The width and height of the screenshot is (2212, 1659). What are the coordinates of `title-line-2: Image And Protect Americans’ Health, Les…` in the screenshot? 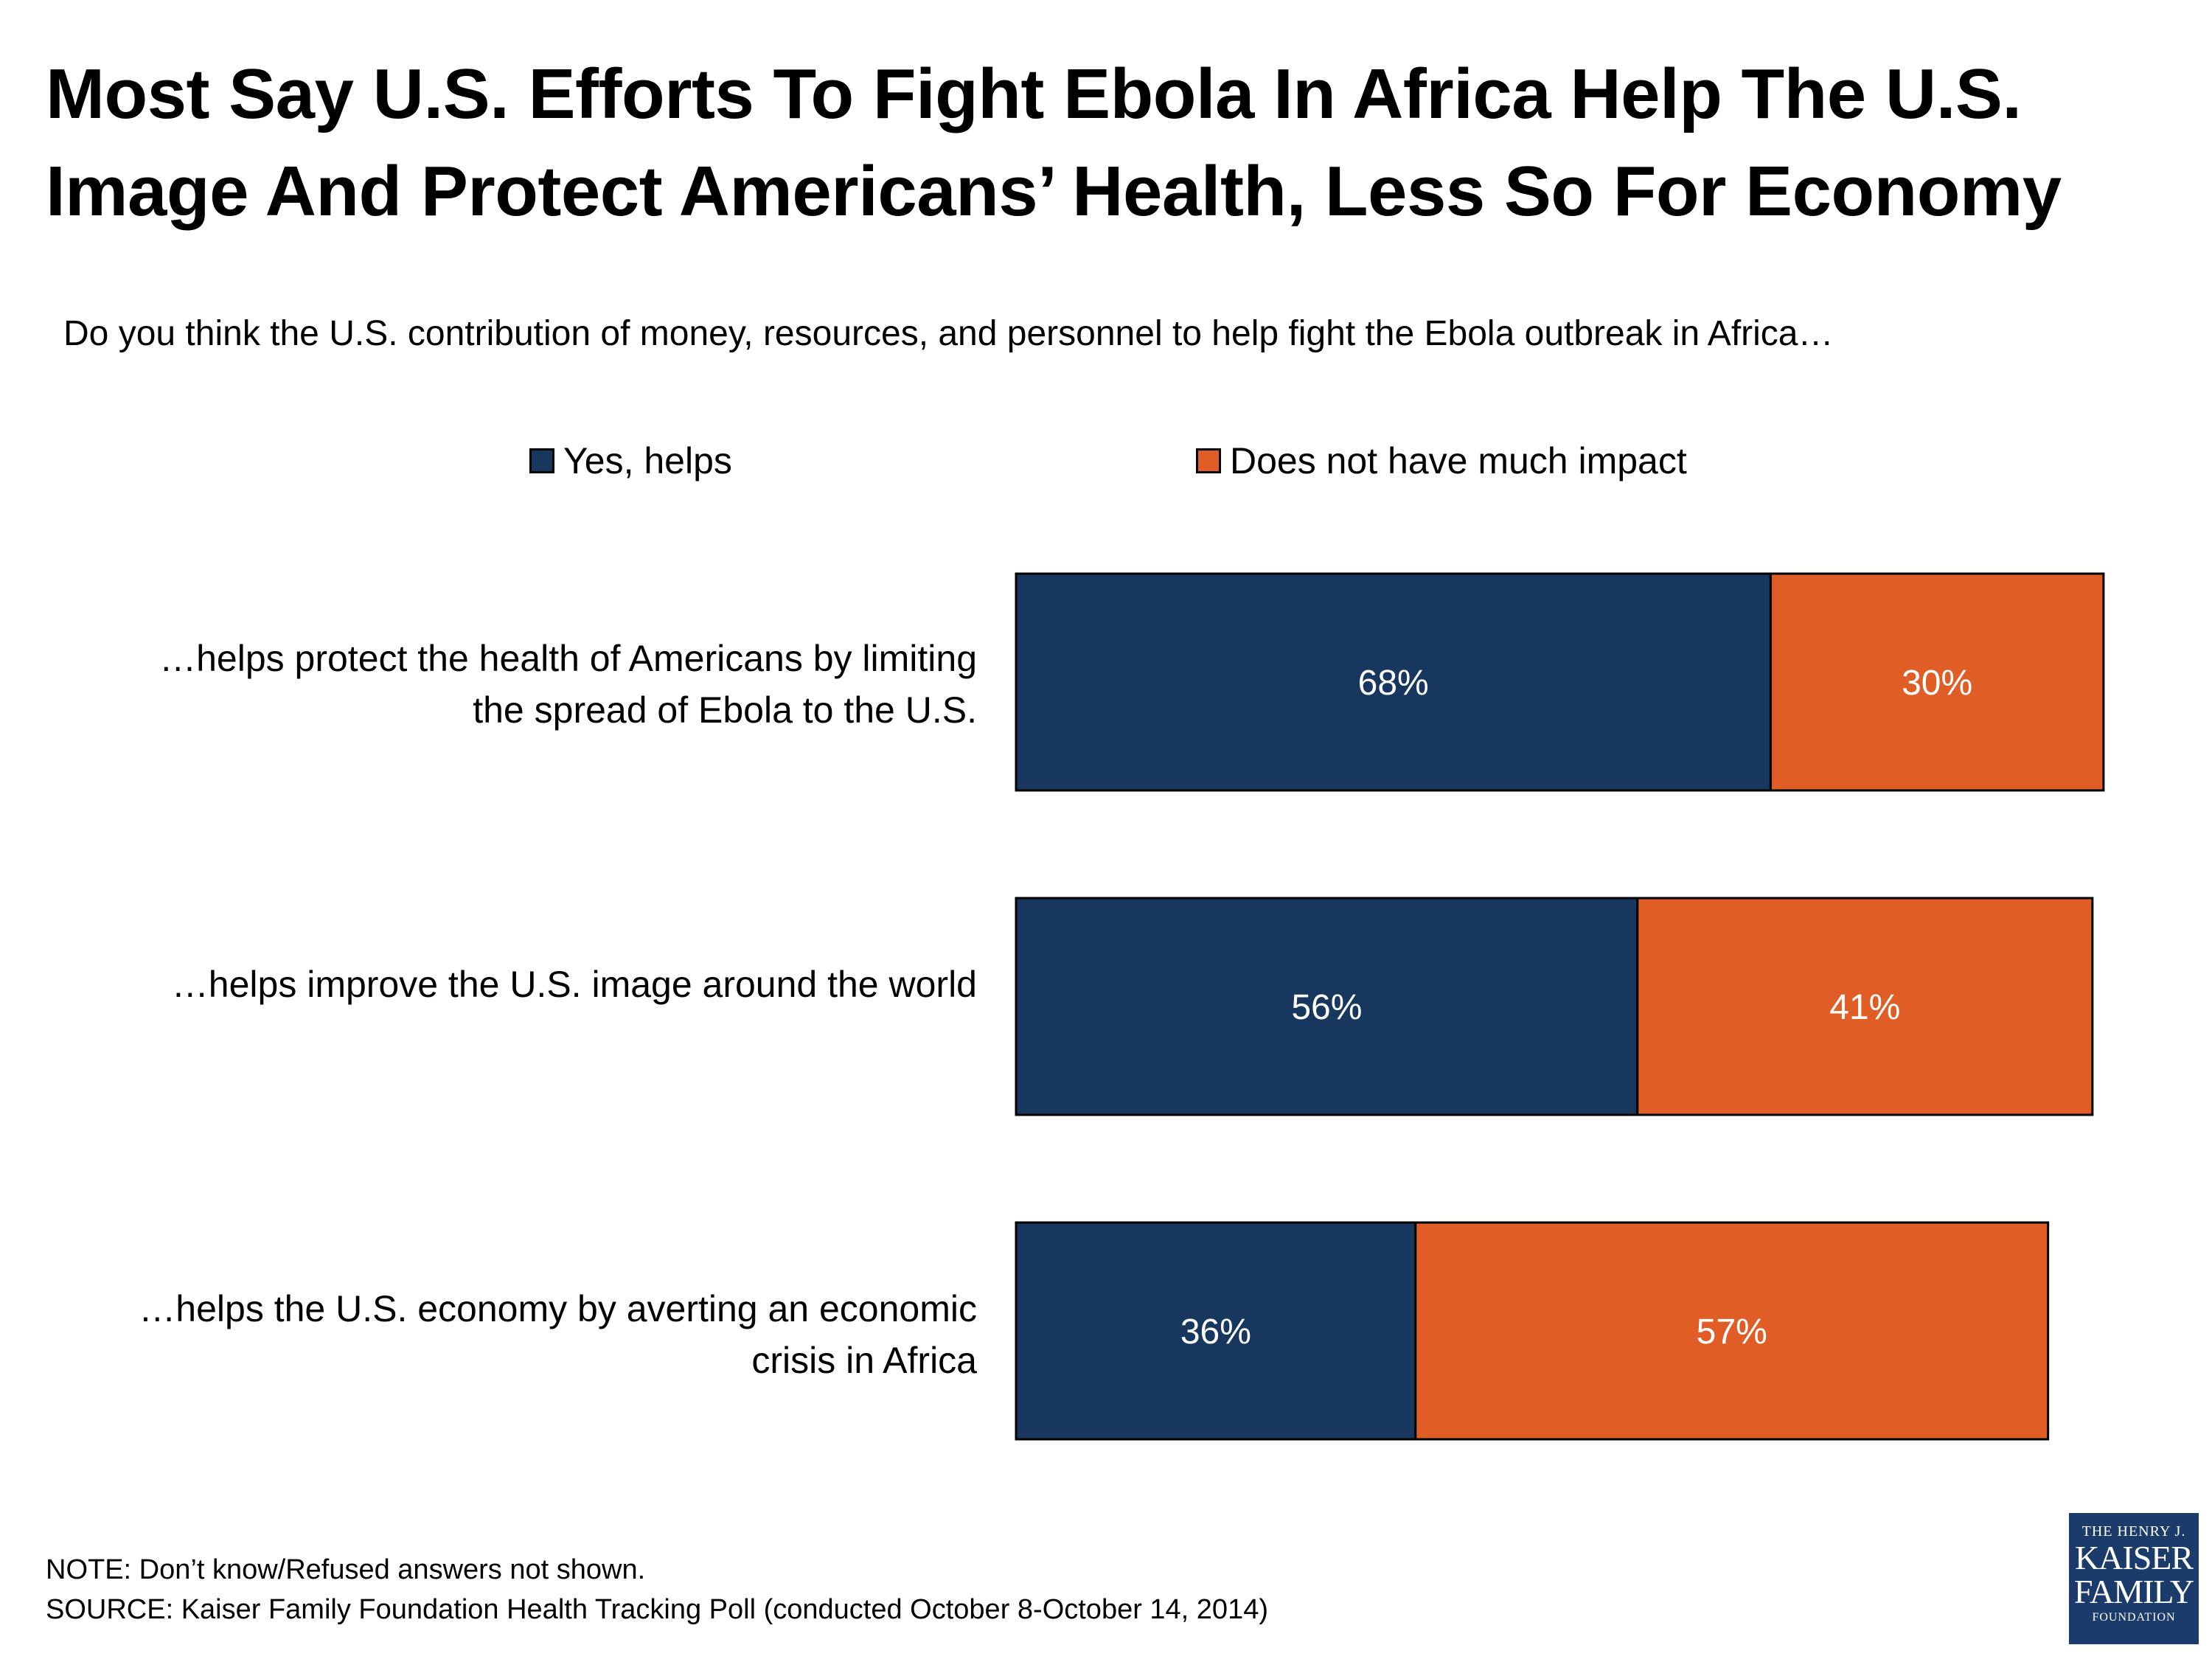 It's located at (1054, 191).